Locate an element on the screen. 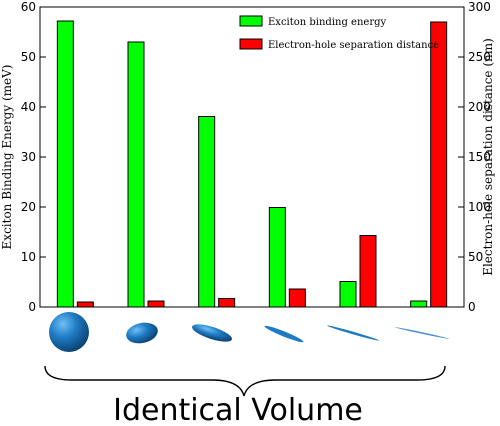 The image size is (500, 426). legend-swatch-exciton is located at coordinates (251, 21).